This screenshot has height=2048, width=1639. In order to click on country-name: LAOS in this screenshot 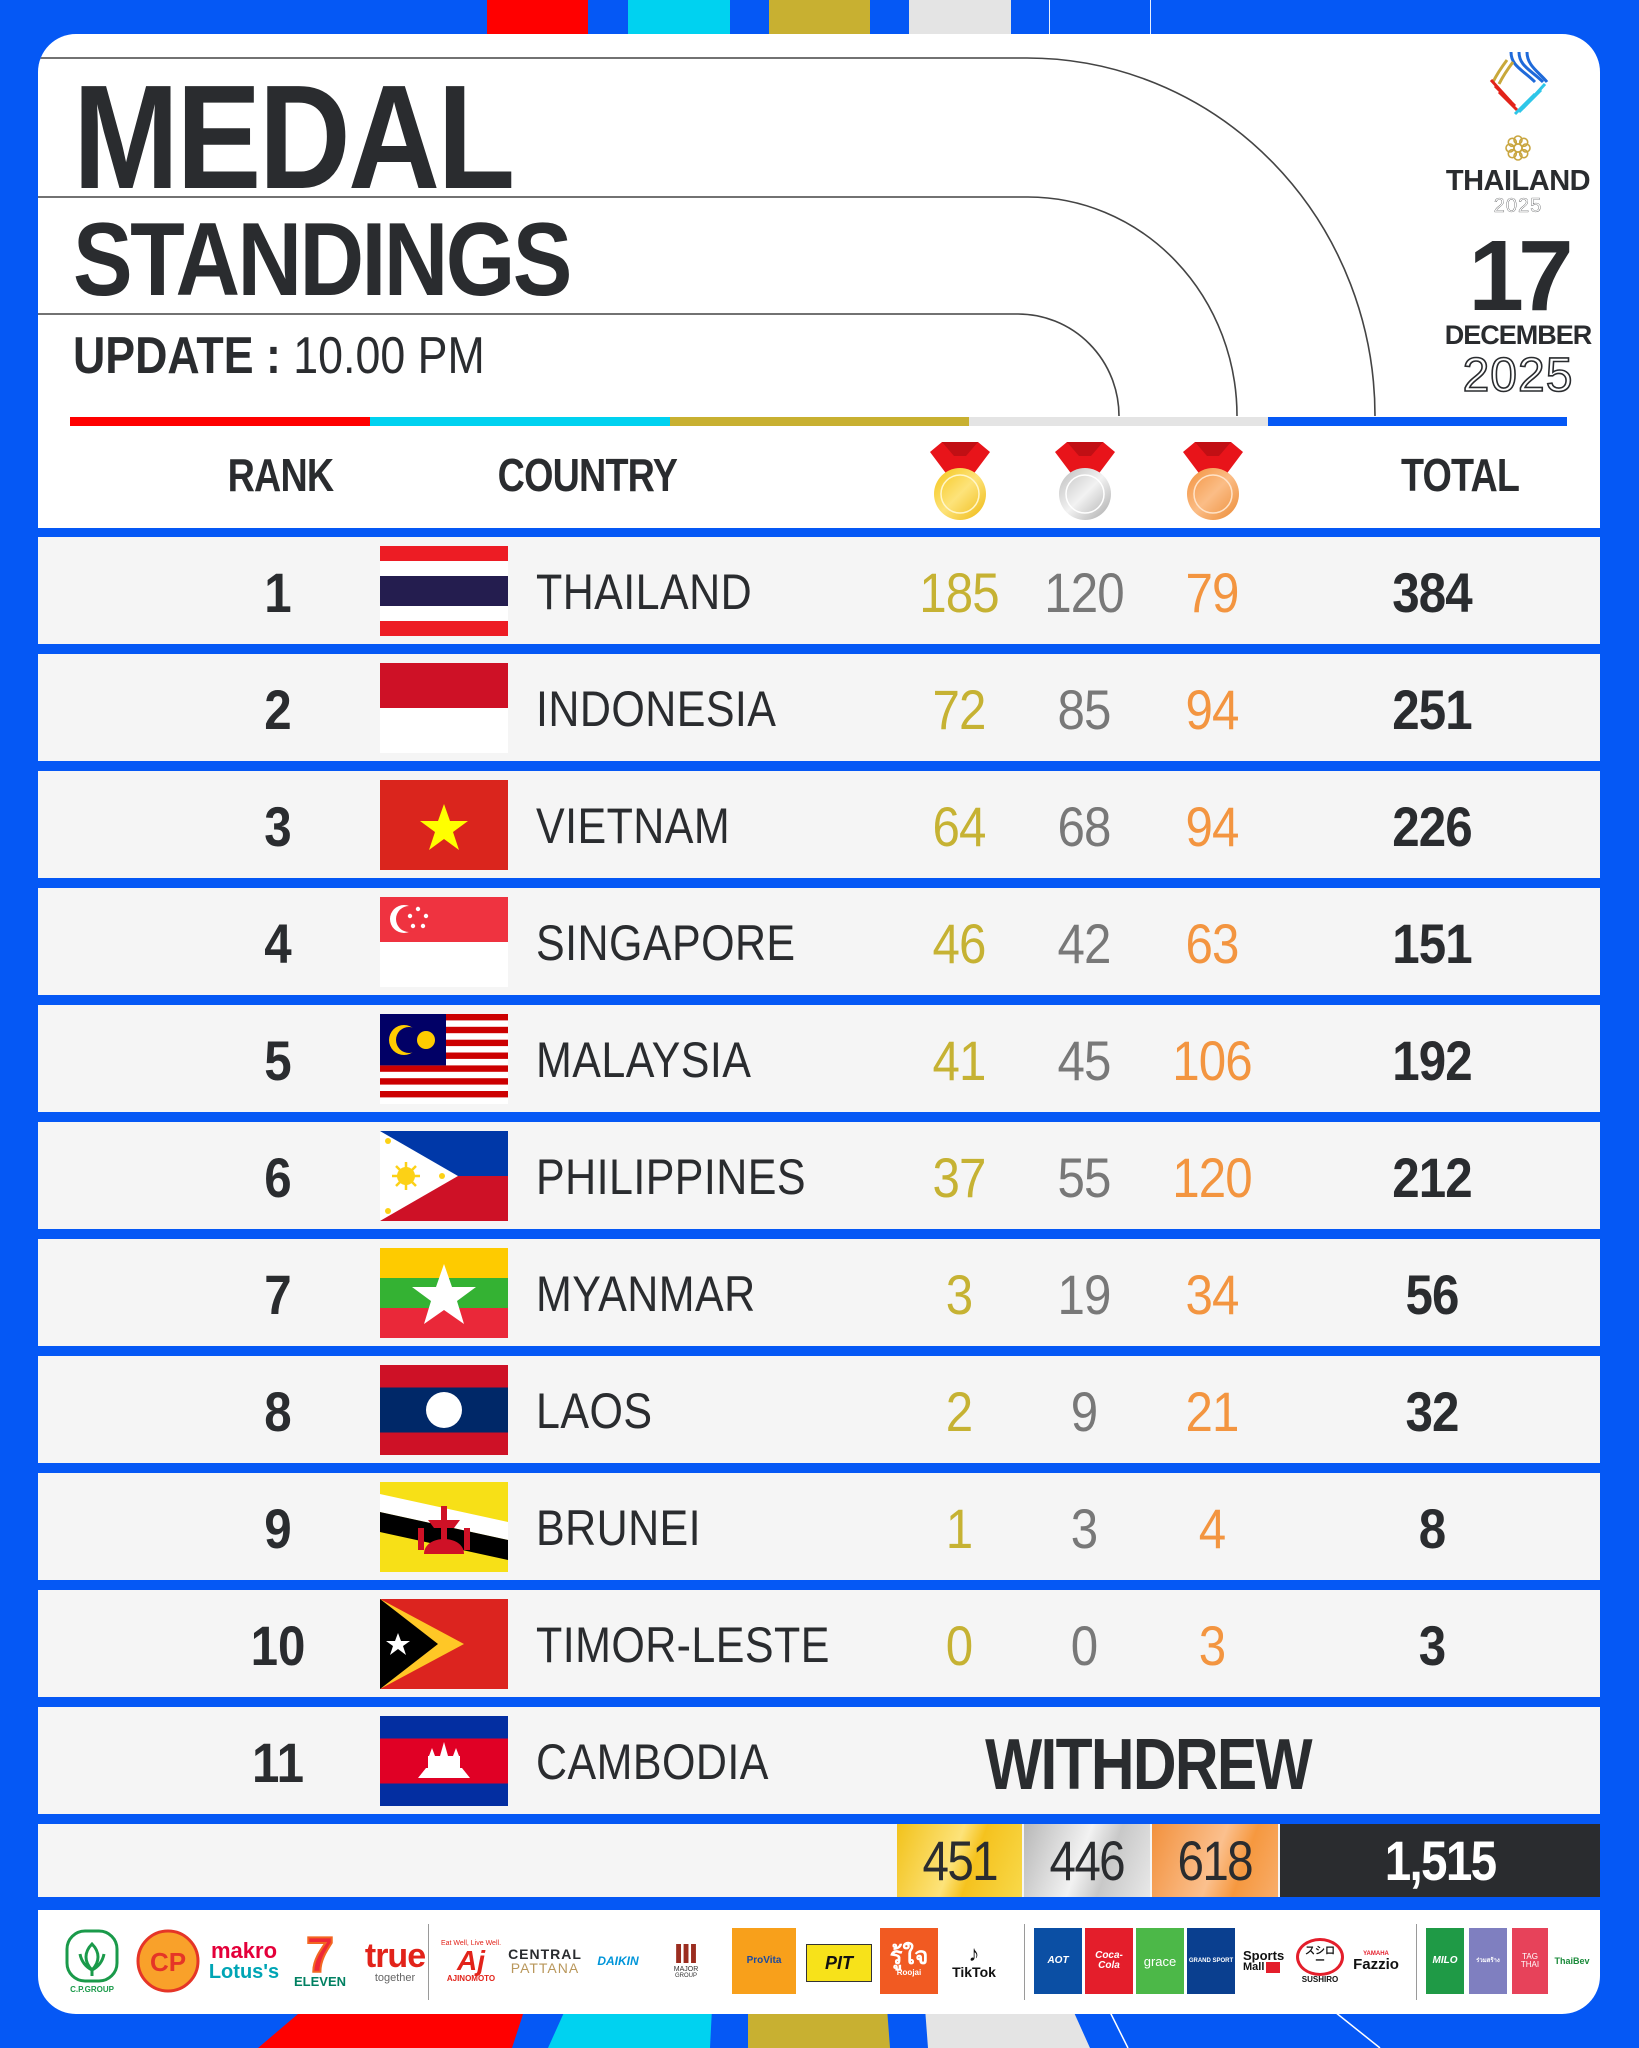, I will do `click(594, 1411)`.